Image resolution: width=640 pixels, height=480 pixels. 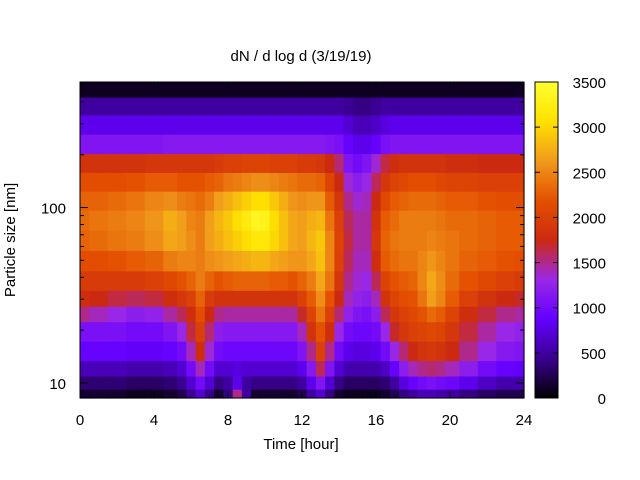 I want to click on colorbar-tick-label: 500, so click(x=593, y=354).